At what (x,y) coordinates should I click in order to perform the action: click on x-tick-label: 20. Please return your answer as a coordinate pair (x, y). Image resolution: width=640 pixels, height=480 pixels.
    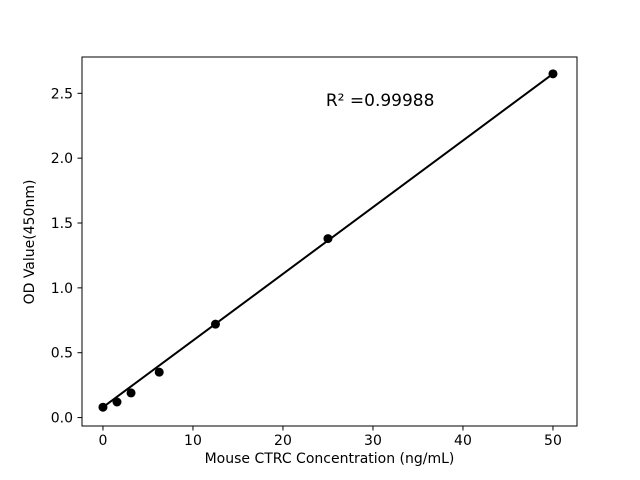
    Looking at the image, I should click on (283, 441).